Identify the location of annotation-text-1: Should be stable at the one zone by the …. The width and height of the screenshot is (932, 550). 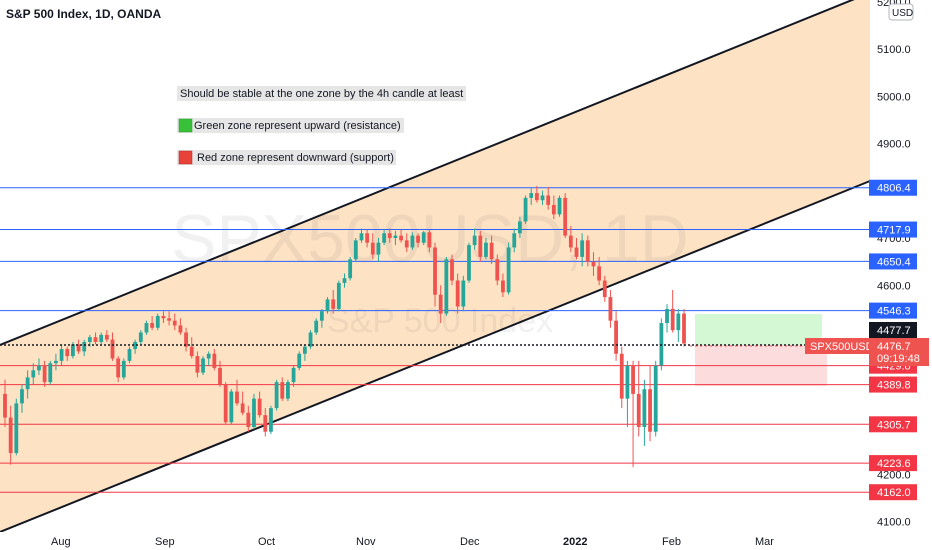
(321, 94).